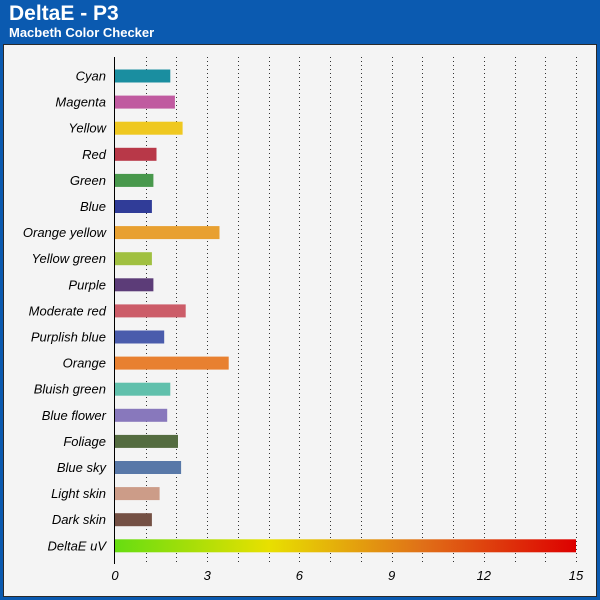 The width and height of the screenshot is (600, 600). Describe the element at coordinates (115, 575) in the screenshot. I see `x-tick-label: 0` at that location.